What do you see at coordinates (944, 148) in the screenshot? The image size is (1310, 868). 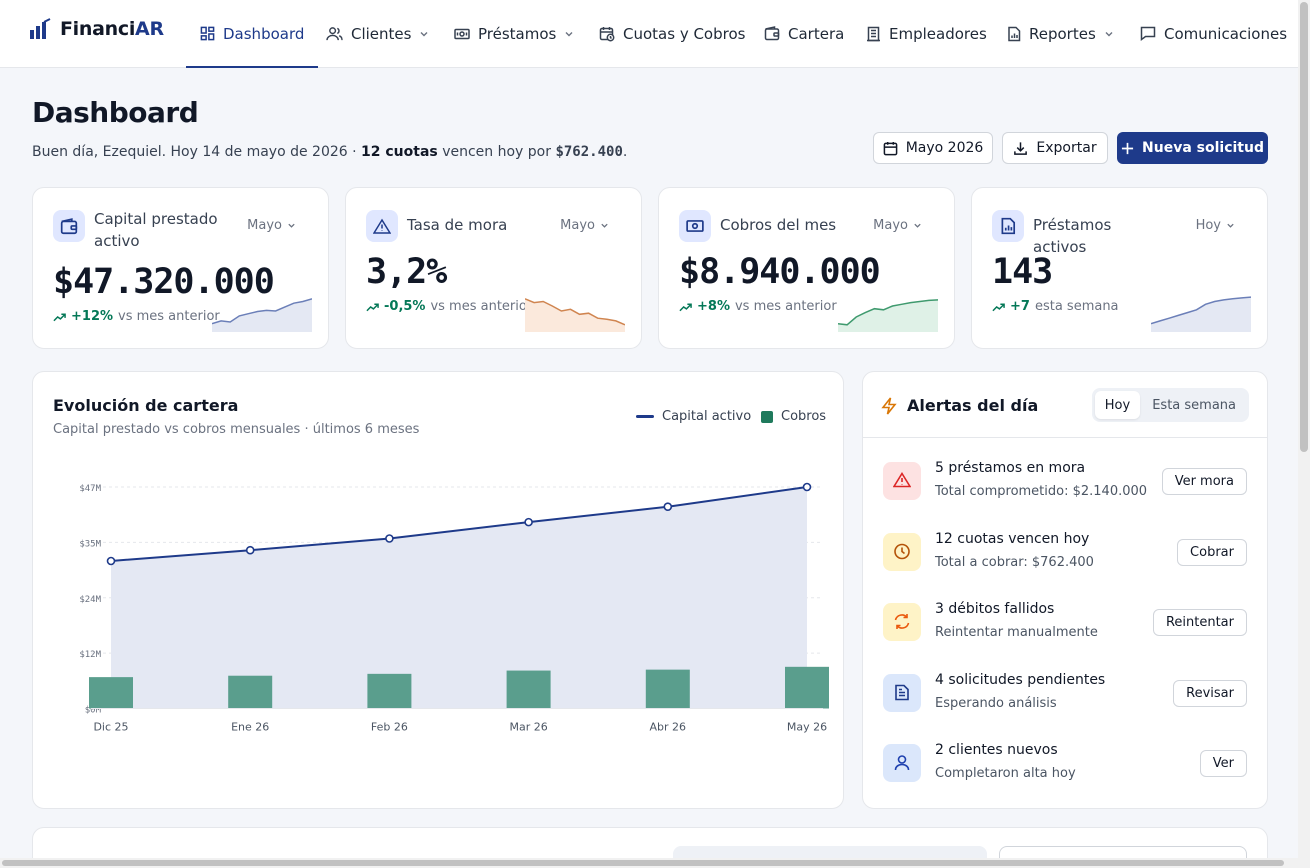 I see `period-picker-label: Mayo 2026` at bounding box center [944, 148].